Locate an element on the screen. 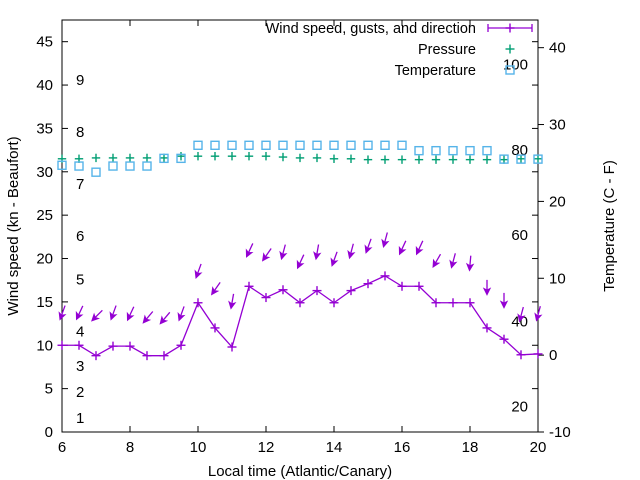 The width and height of the screenshot is (640, 480). legend-label: Wind speed, gusts, and direction is located at coordinates (371, 29).